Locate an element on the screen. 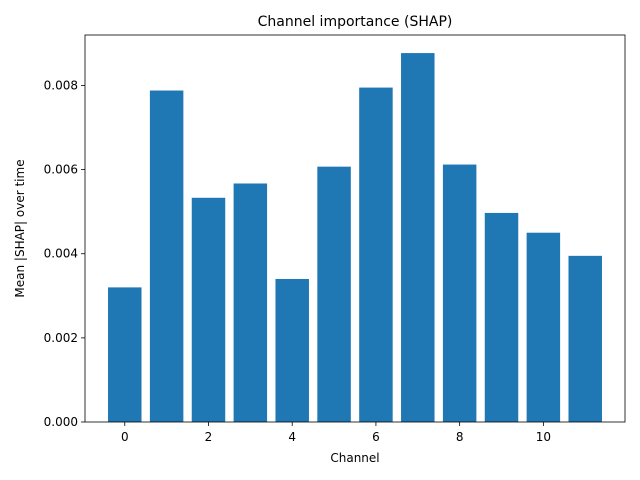 This screenshot has height=480, width=640. x-tick-label: 2 is located at coordinates (209, 437).